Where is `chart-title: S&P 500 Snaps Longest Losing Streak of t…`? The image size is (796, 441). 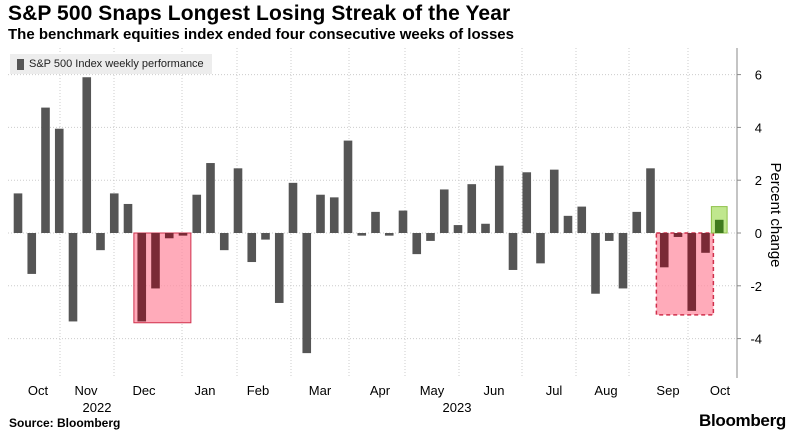
chart-title: S&P 500 Snaps Longest Losing Streak of t… is located at coordinates (259, 13).